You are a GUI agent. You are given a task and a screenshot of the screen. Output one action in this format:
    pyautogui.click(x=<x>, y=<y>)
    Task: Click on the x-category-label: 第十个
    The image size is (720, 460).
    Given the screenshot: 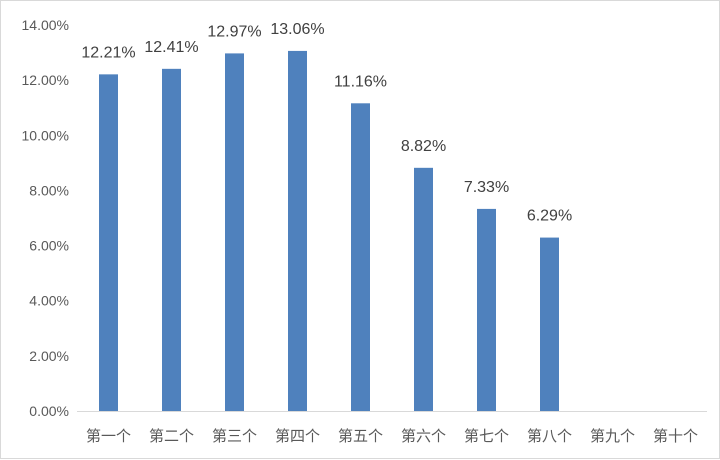 What is the action you would take?
    pyautogui.click(x=675, y=436)
    